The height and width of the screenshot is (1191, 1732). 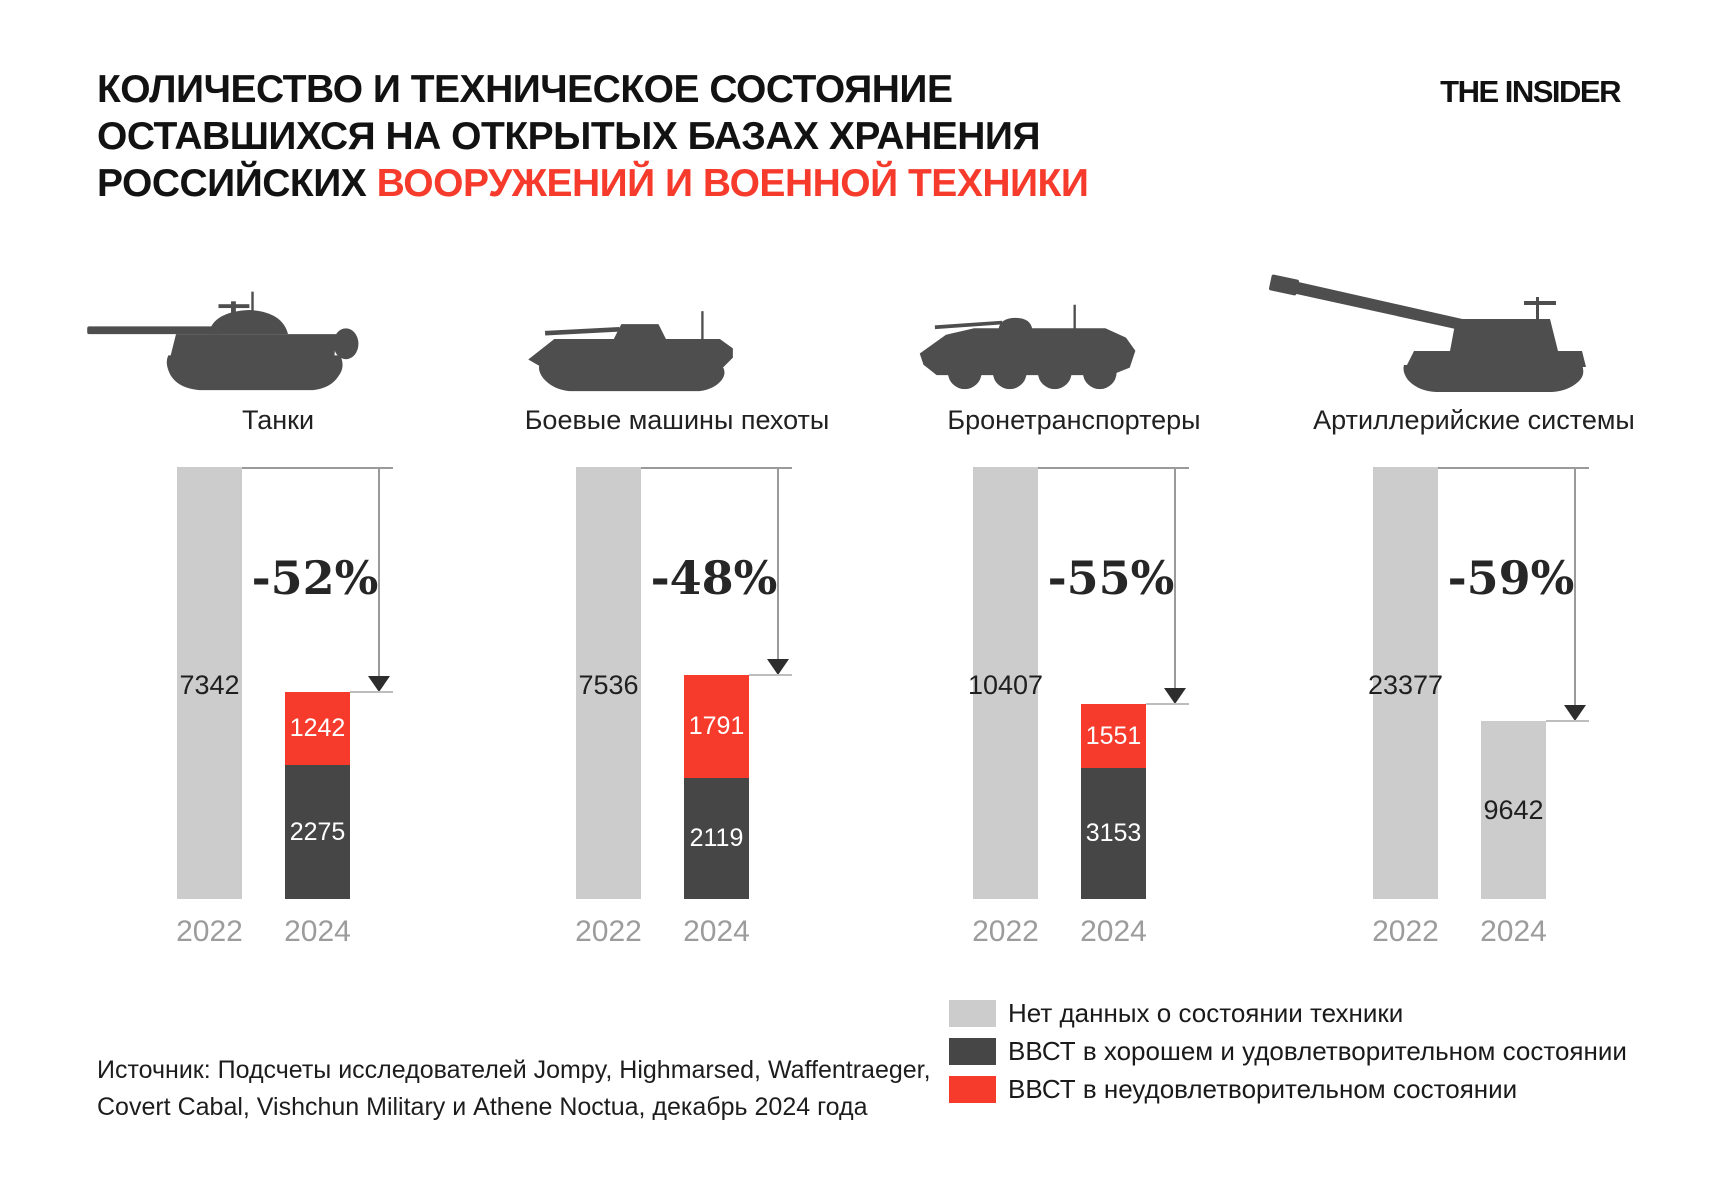 I want to click on bar-2022: 7342, so click(x=209, y=683).